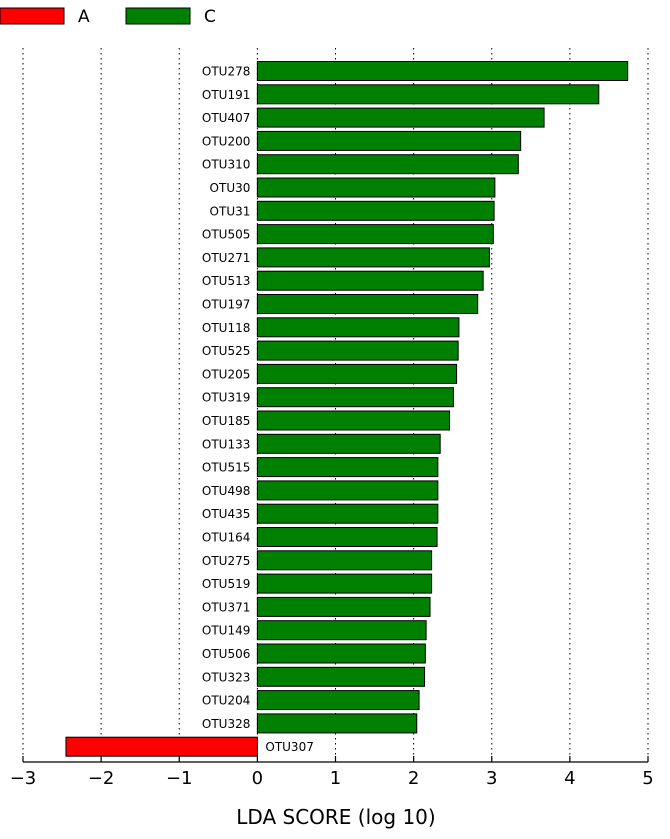  What do you see at coordinates (357, 350) in the screenshot?
I see `bar-otu525` at bounding box center [357, 350].